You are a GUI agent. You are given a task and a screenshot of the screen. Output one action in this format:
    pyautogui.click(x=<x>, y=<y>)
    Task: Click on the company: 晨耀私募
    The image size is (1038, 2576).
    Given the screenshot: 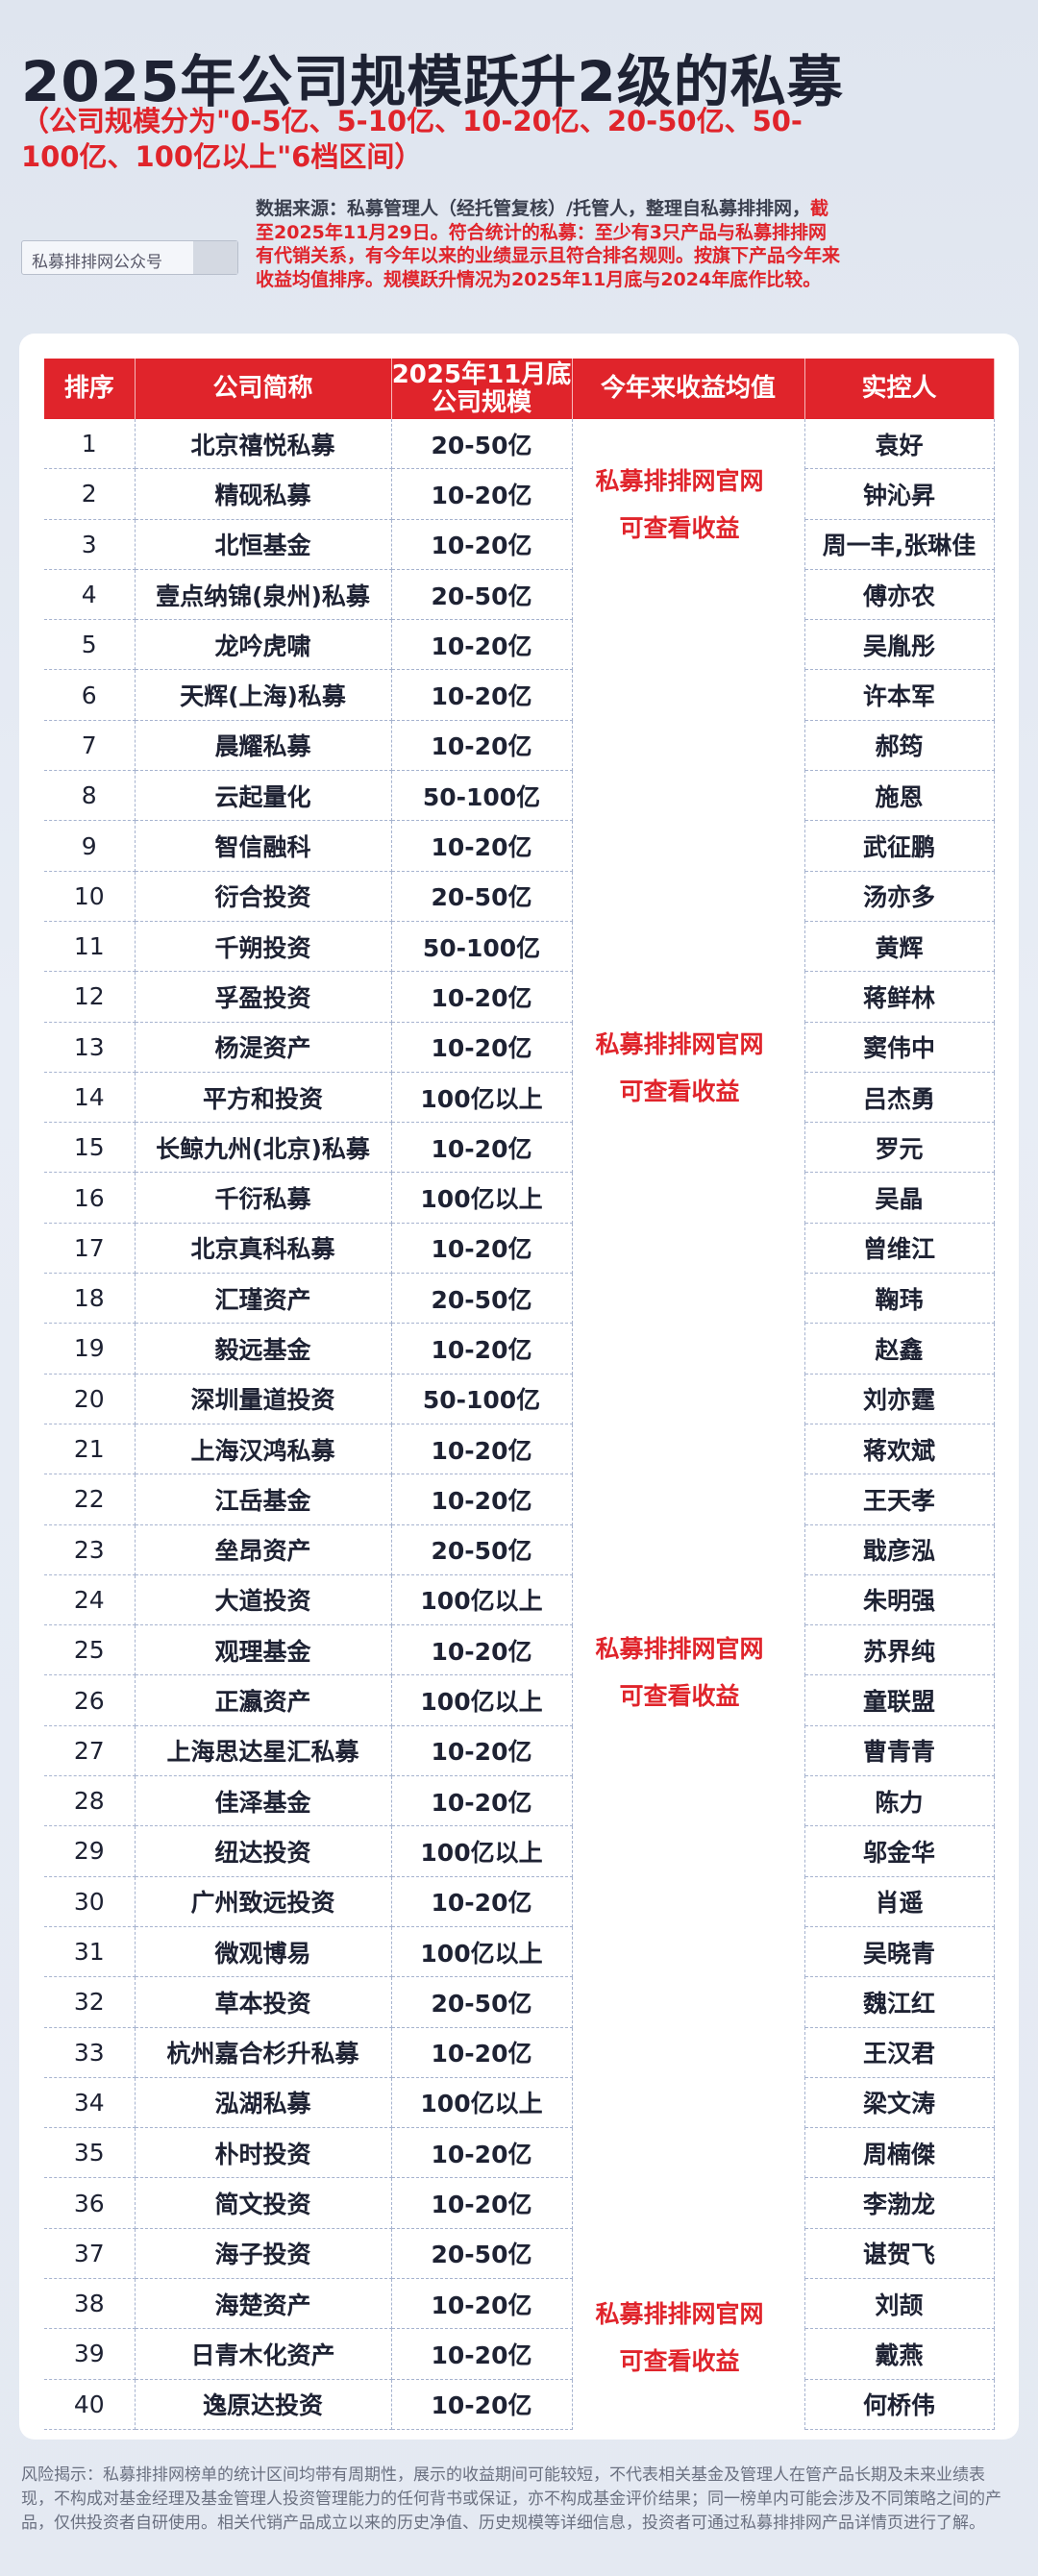 What is the action you would take?
    pyautogui.click(x=263, y=746)
    